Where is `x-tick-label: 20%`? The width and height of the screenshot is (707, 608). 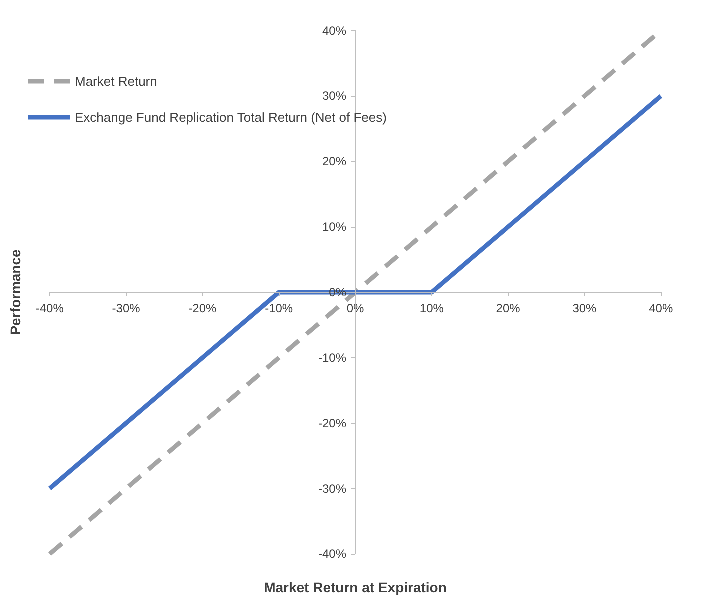 x-tick-label: 20% is located at coordinates (508, 309).